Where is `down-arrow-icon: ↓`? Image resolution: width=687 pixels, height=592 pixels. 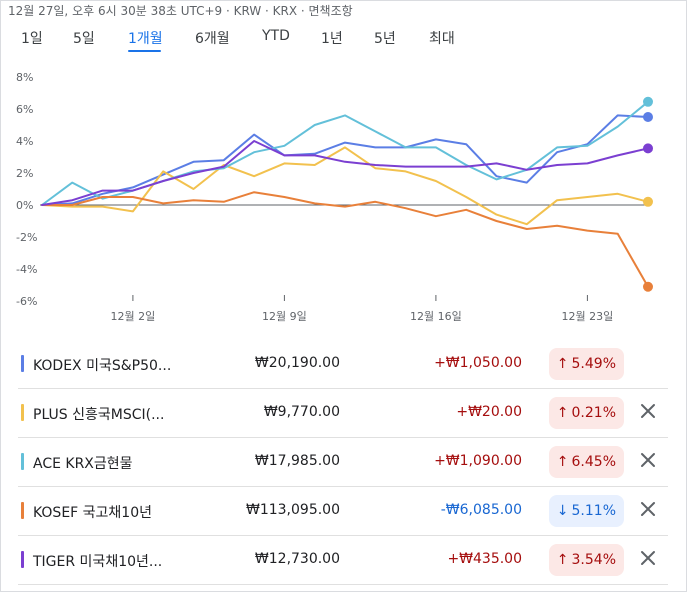 down-arrow-icon: ↓ is located at coordinates (562, 511).